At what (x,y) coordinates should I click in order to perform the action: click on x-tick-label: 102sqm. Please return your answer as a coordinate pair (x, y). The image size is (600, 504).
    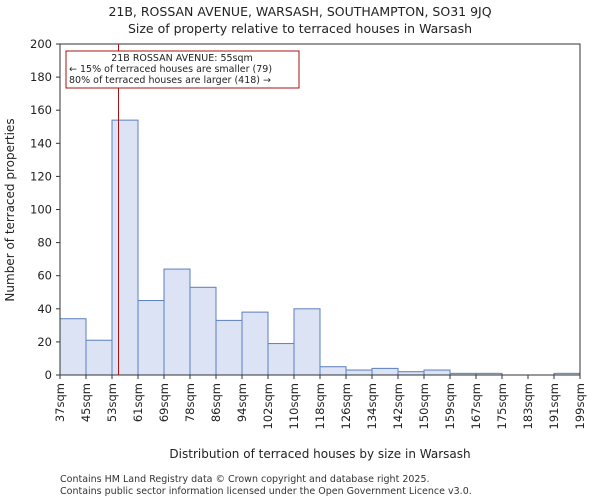
    Looking at the image, I should click on (268, 406).